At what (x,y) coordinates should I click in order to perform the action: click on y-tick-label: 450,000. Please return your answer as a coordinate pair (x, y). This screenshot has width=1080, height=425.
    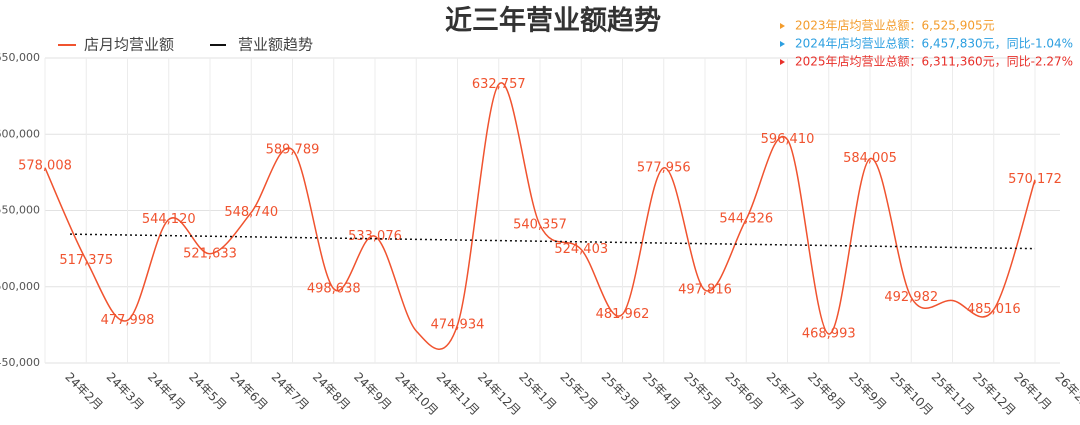
    Looking at the image, I should click on (20, 362).